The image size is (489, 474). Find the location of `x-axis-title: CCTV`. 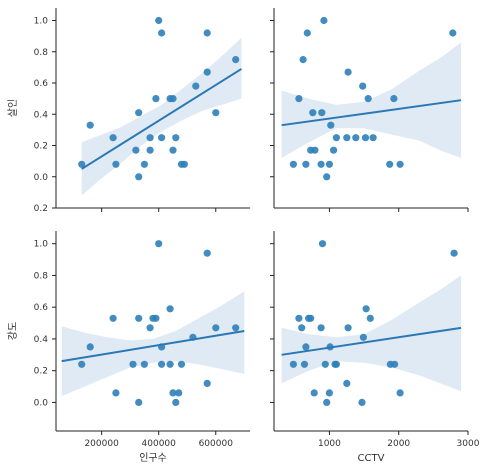

x-axis-title: CCTV is located at coordinates (371, 458).